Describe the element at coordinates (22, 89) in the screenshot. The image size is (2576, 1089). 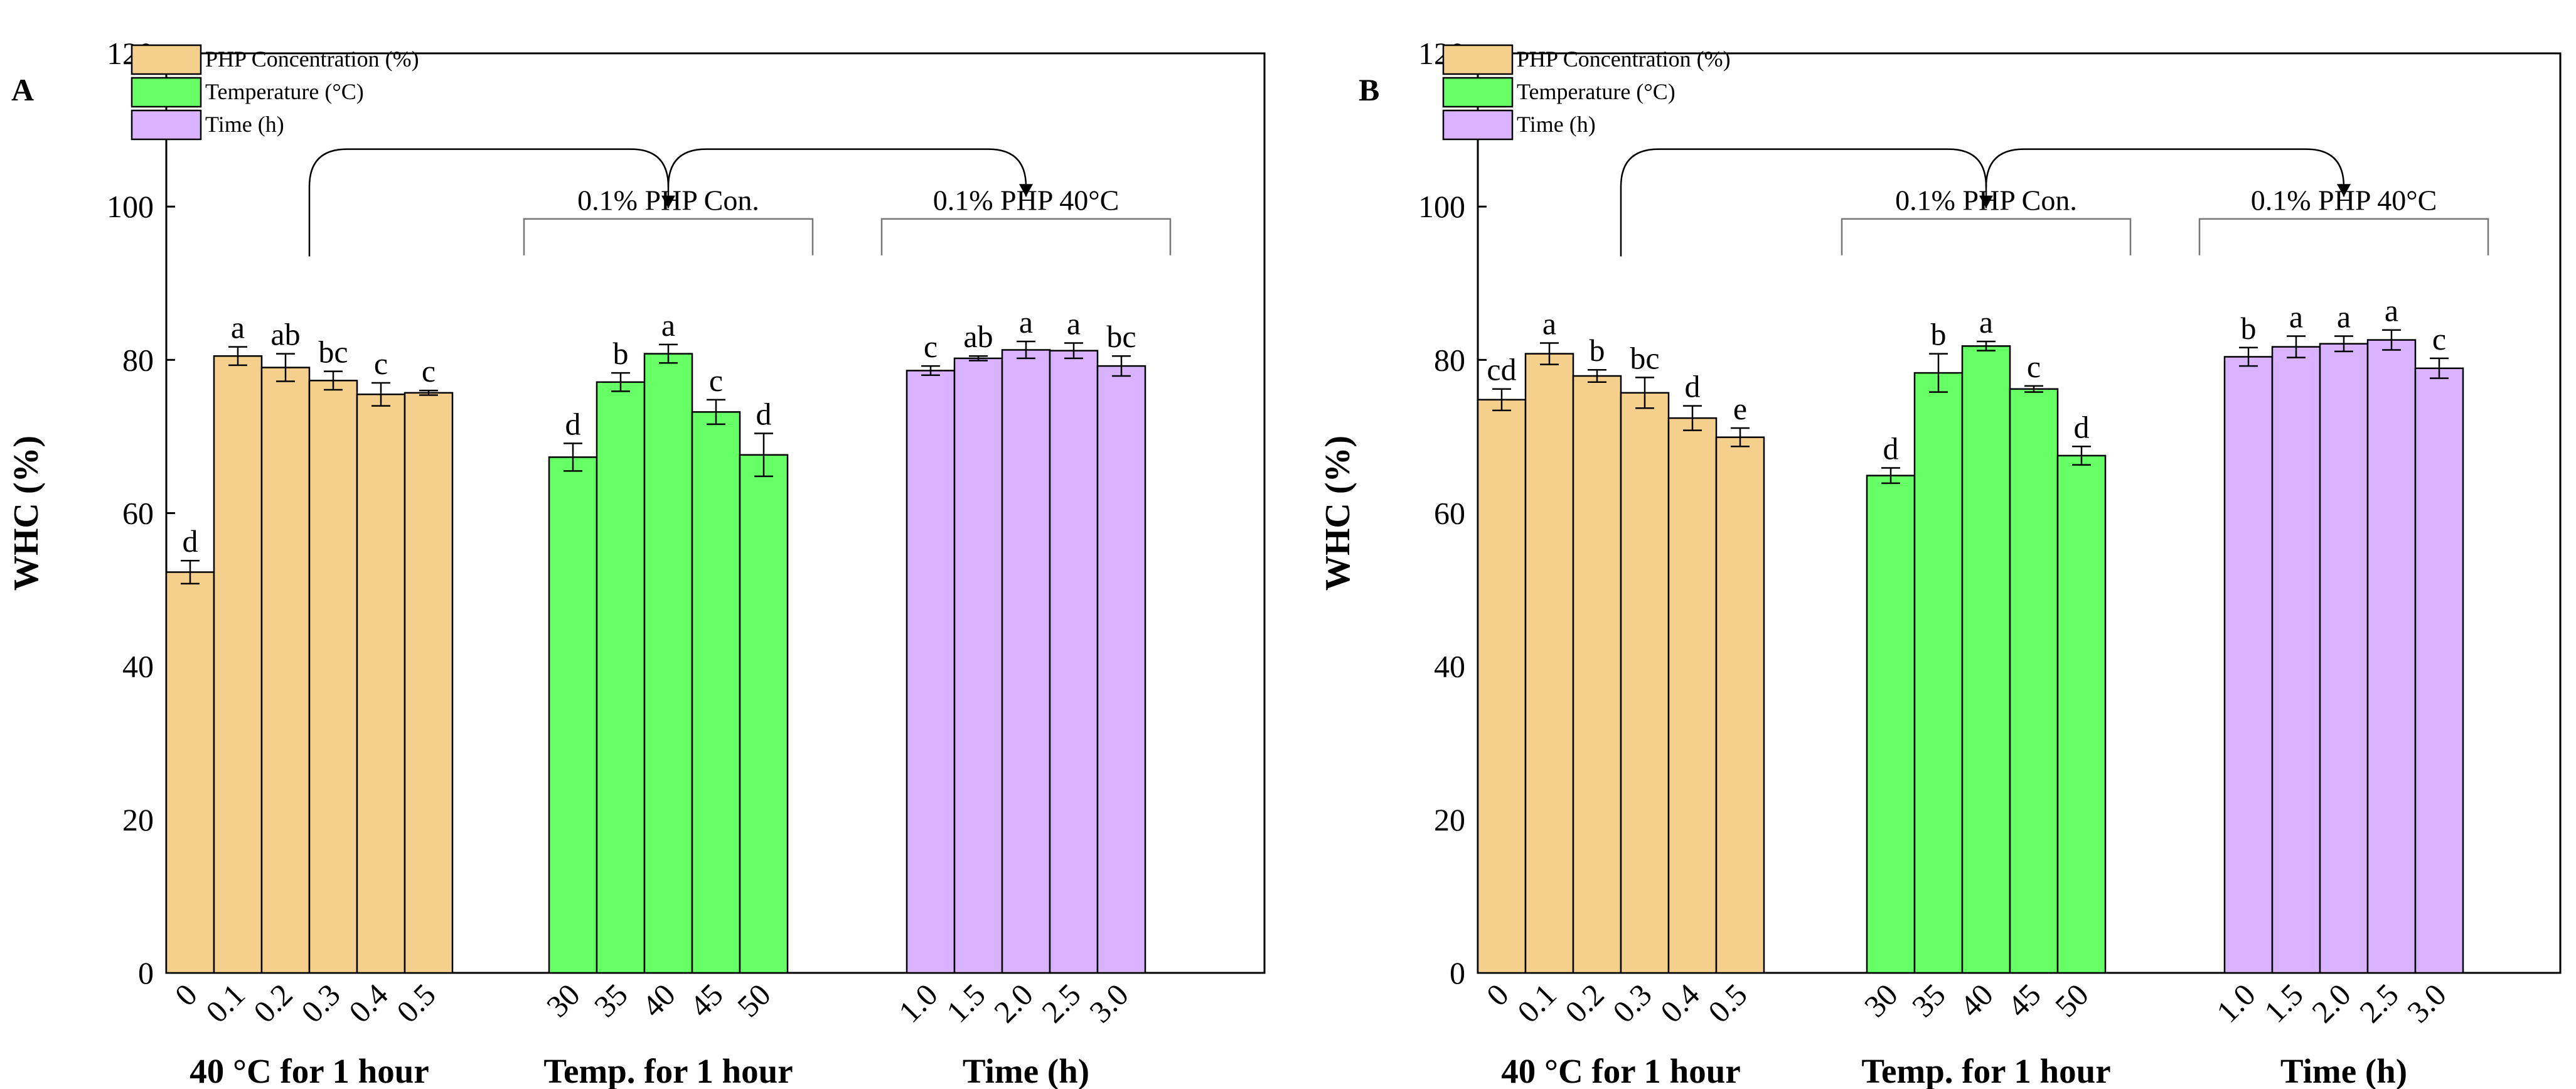
I see `panel-label: A` at that location.